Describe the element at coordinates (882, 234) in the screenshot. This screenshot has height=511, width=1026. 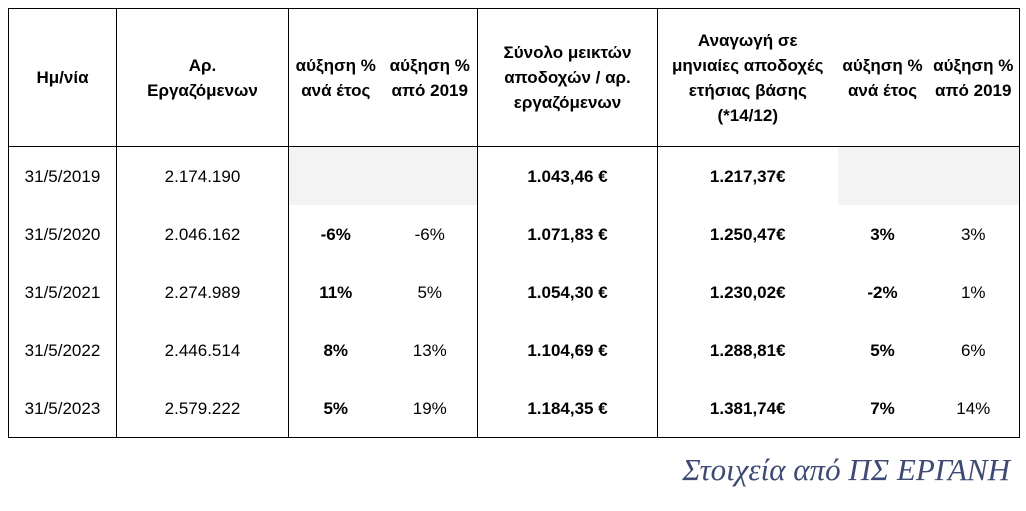
I see `wage-yearly-growth-cell: 3%` at that location.